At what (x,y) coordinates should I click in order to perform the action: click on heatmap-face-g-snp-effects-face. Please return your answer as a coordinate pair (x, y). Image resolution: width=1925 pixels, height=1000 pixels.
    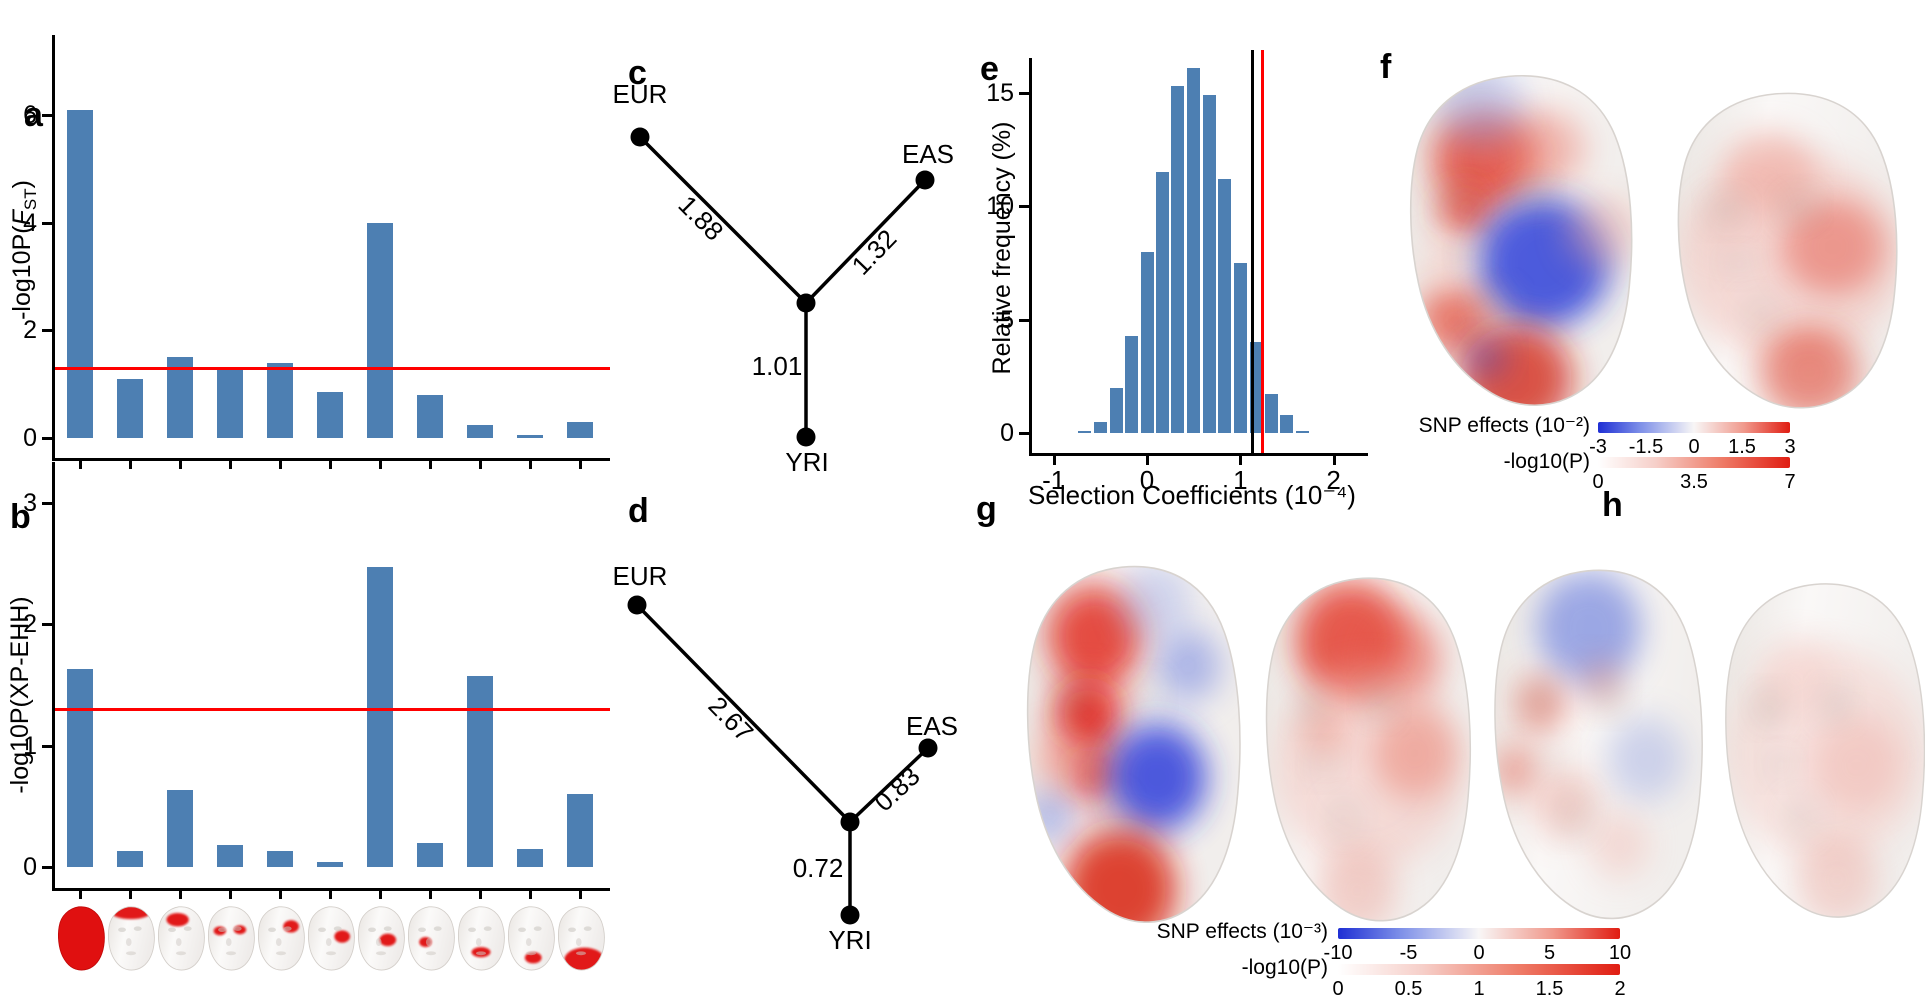
    Looking at the image, I should click on (1124, 746).